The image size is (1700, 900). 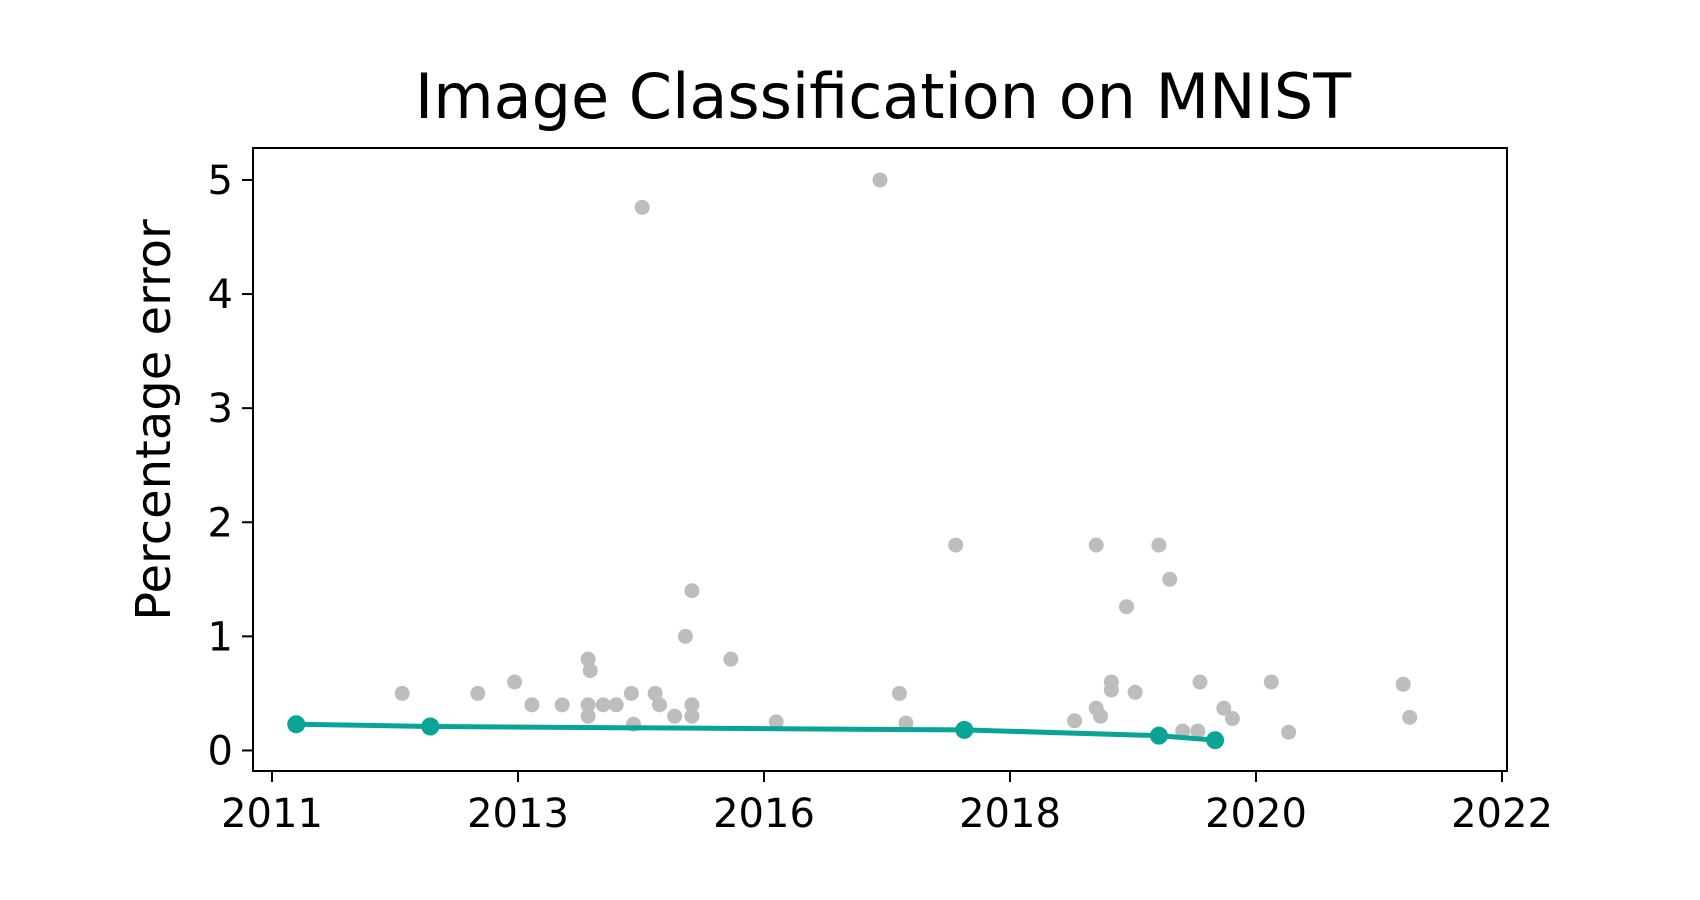 I want to click on x-tick-label: 2018, so click(x=1010, y=814).